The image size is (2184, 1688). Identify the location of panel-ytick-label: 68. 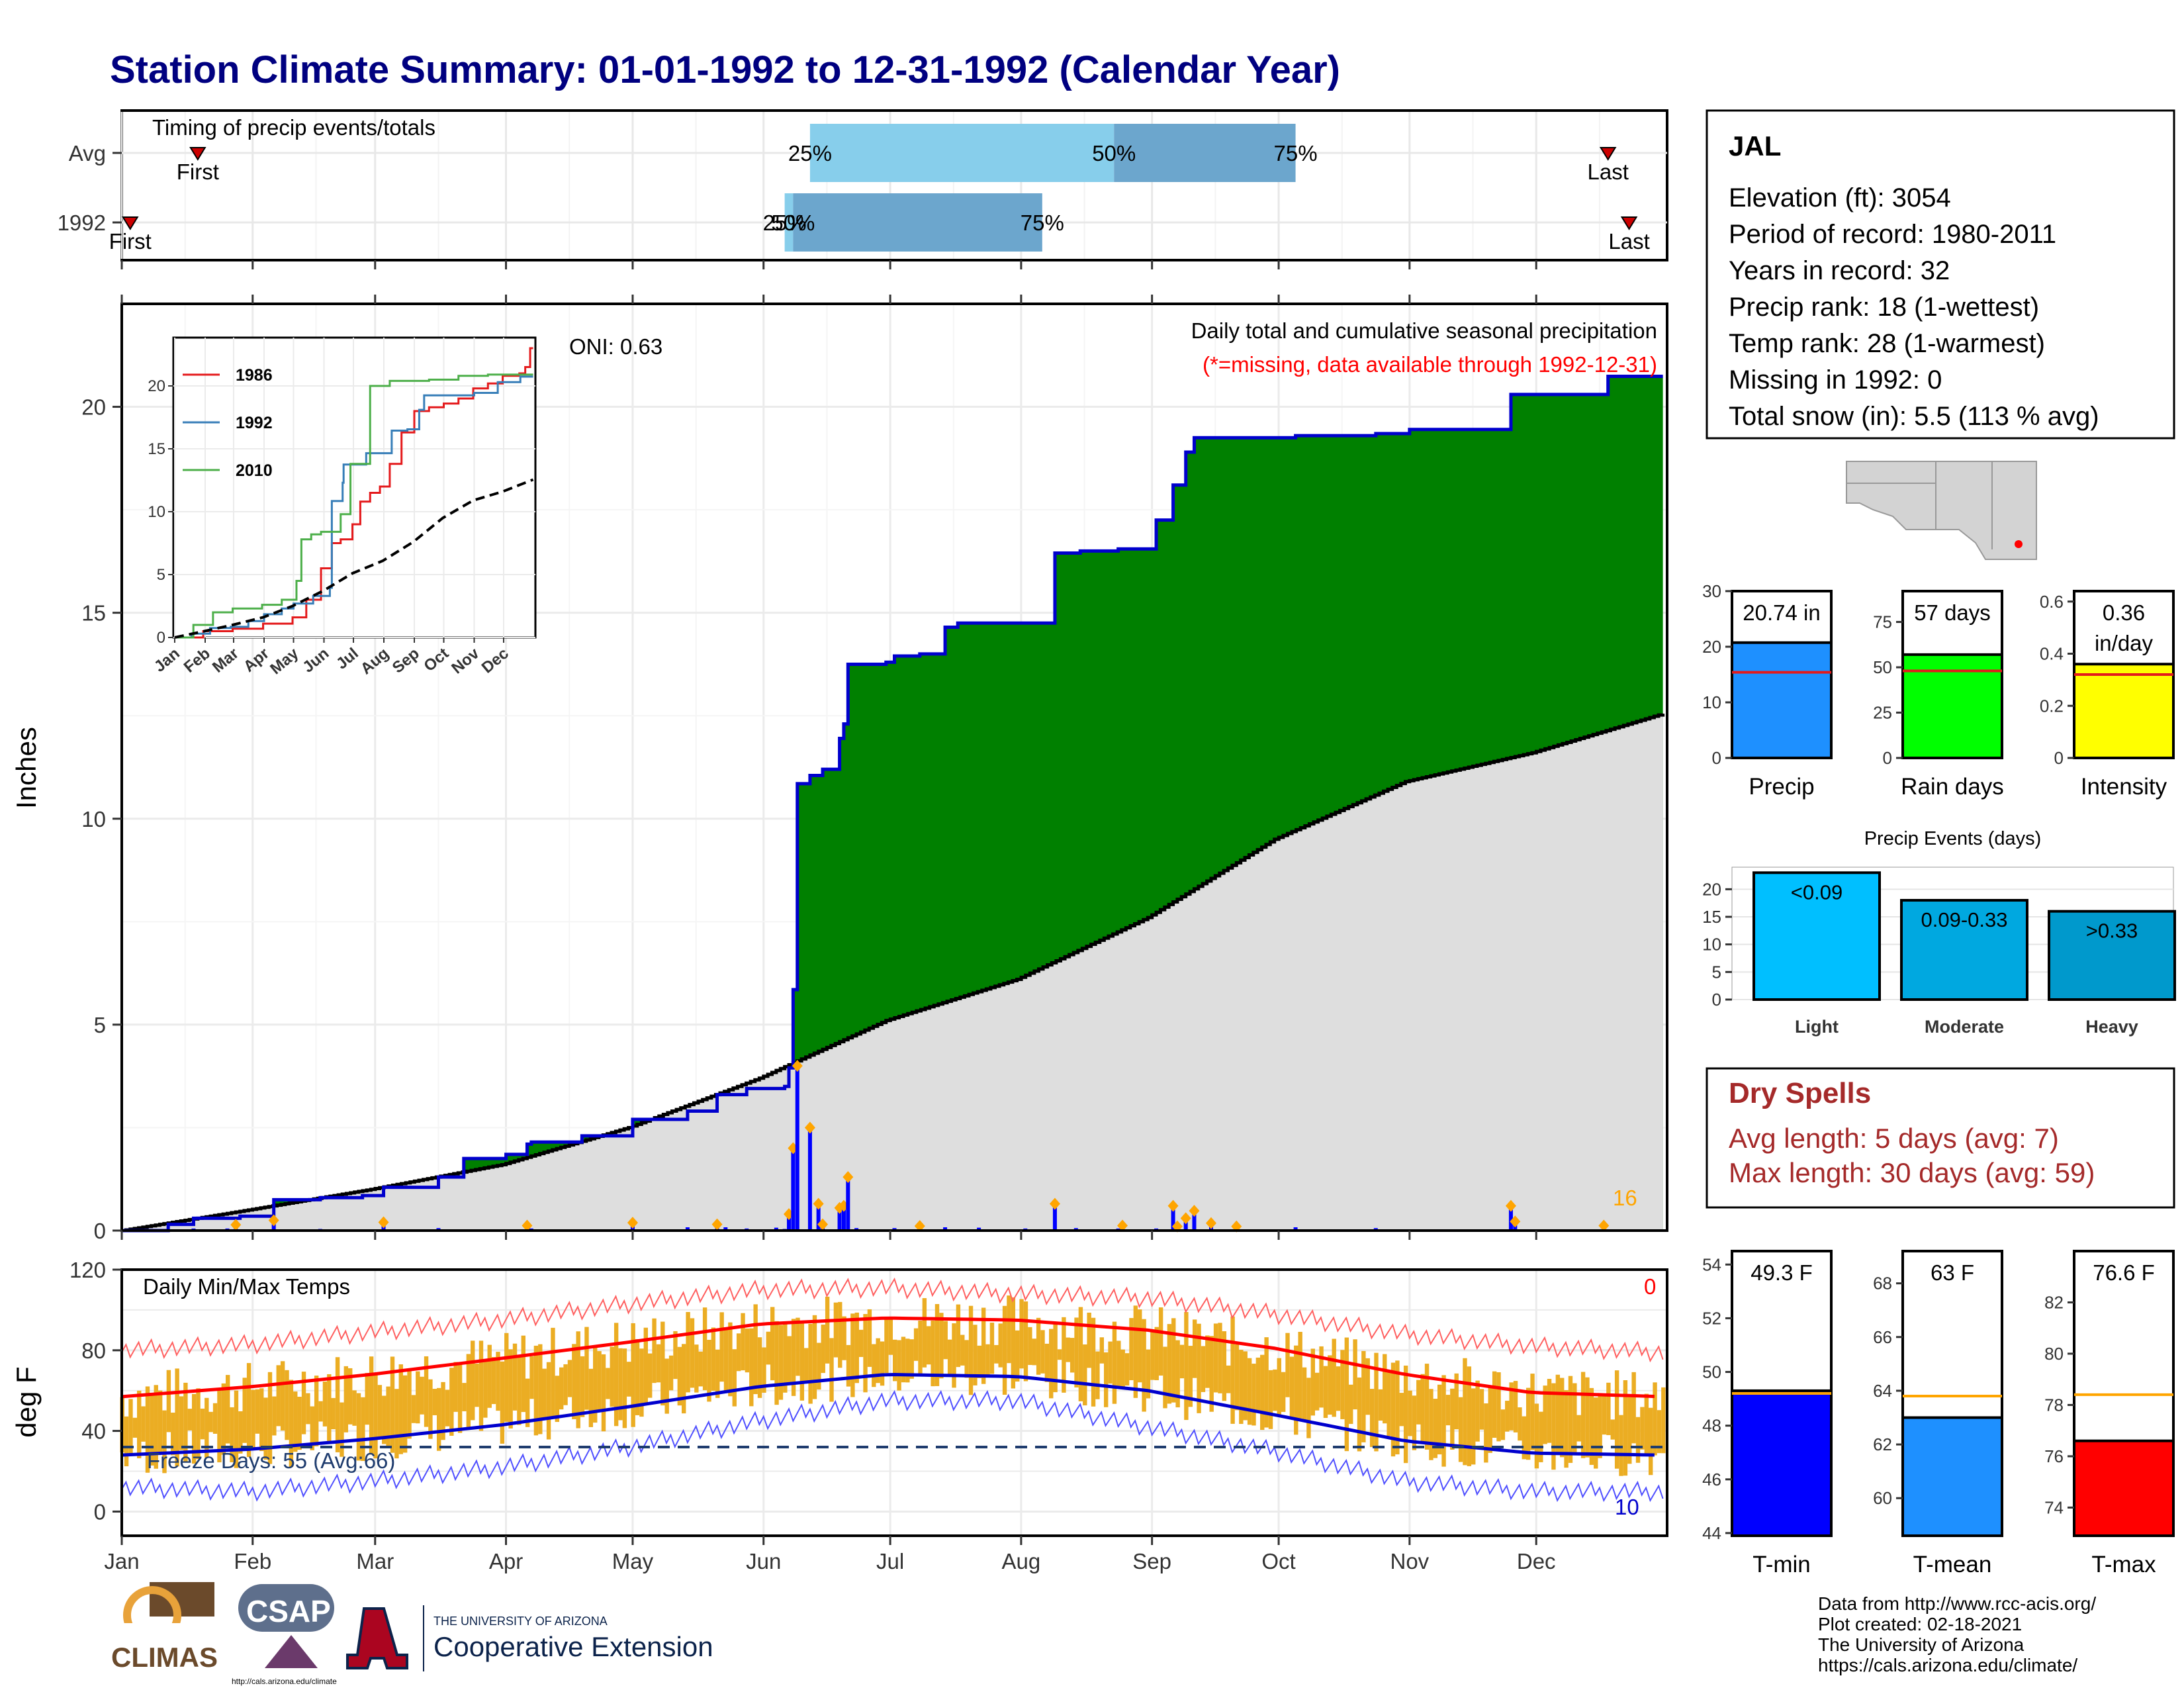
(1883, 1283).